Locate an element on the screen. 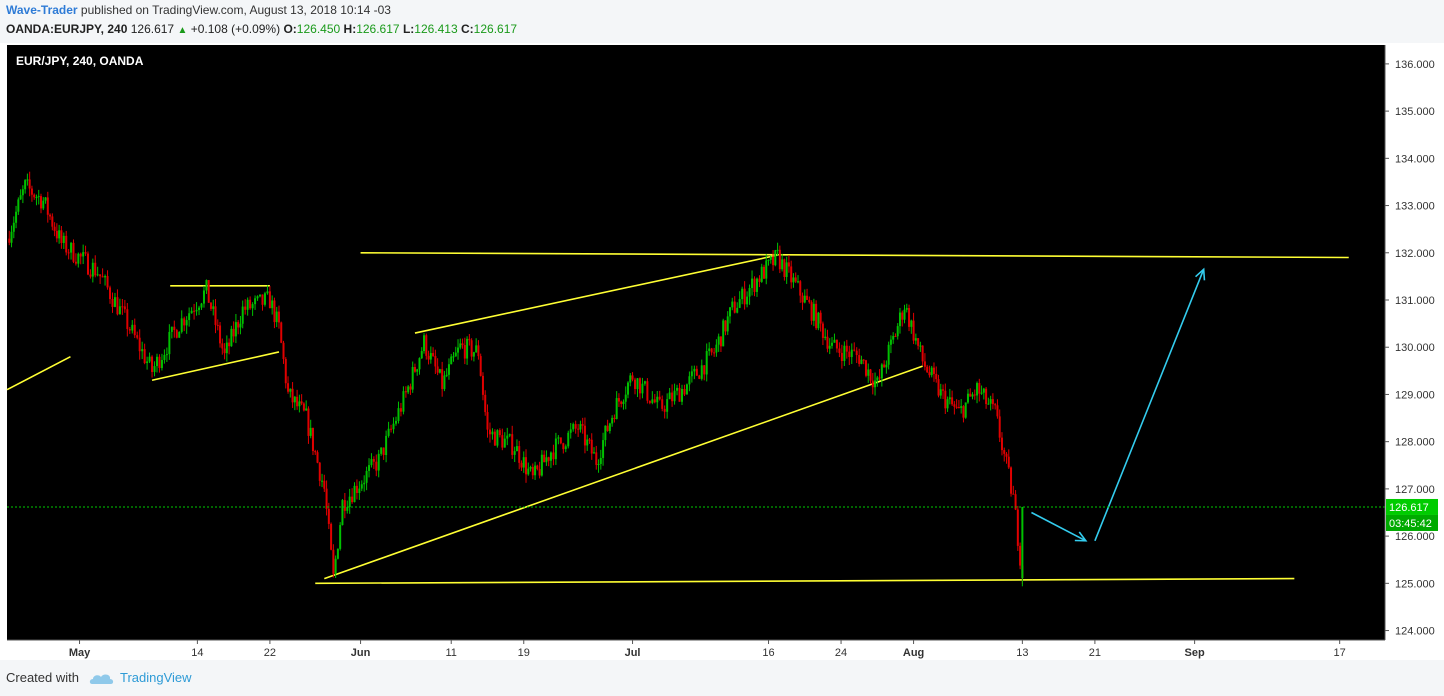 This screenshot has width=1444, height=696. author-link: Wave-Trader is located at coordinates (42, 10).